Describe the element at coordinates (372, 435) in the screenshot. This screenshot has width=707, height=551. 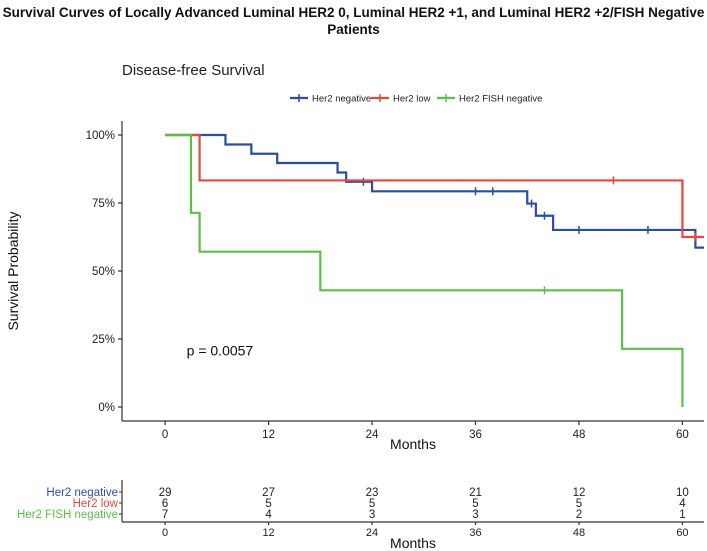
I see `x-tick-label: 24` at that location.